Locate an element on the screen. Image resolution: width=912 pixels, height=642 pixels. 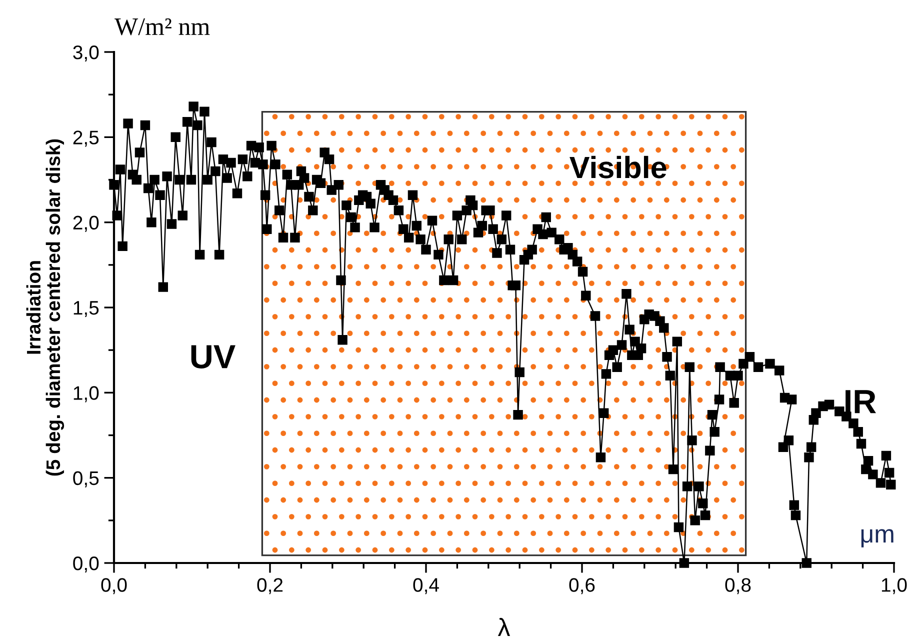
annotation: Visible is located at coordinates (618, 167).